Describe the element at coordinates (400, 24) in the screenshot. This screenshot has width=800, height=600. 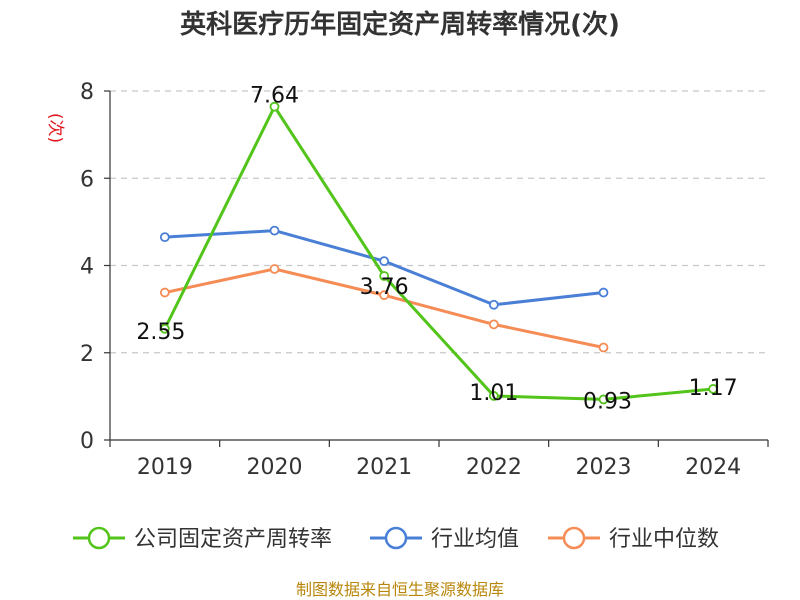
I see `chart-title: 英科医疗历年固定资产周转率情况(次)` at that location.